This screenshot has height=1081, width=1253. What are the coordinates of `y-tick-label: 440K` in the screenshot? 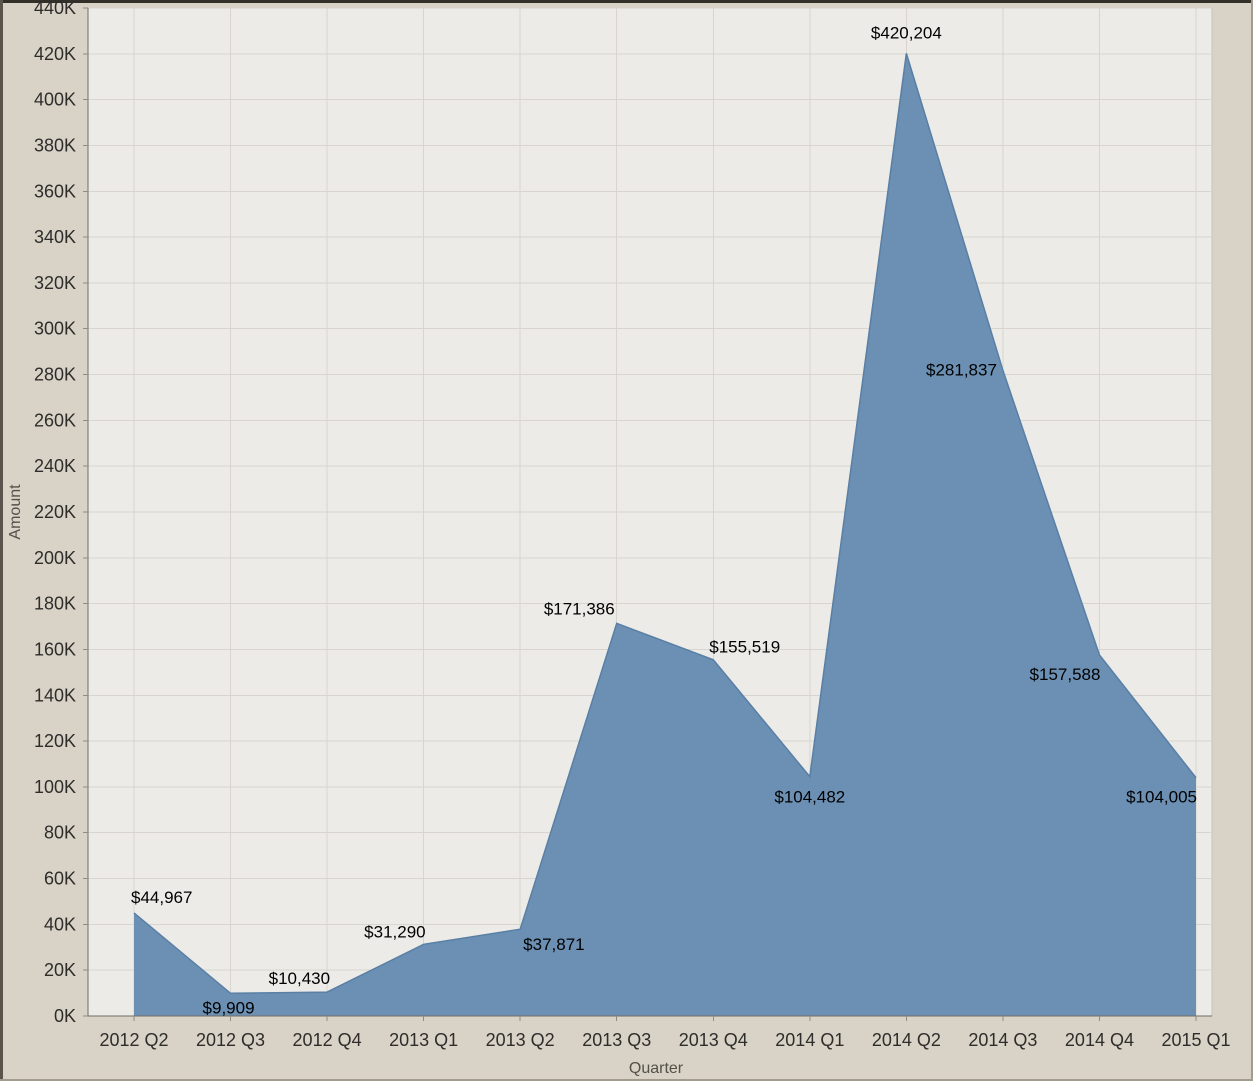 It's located at (55, 9).